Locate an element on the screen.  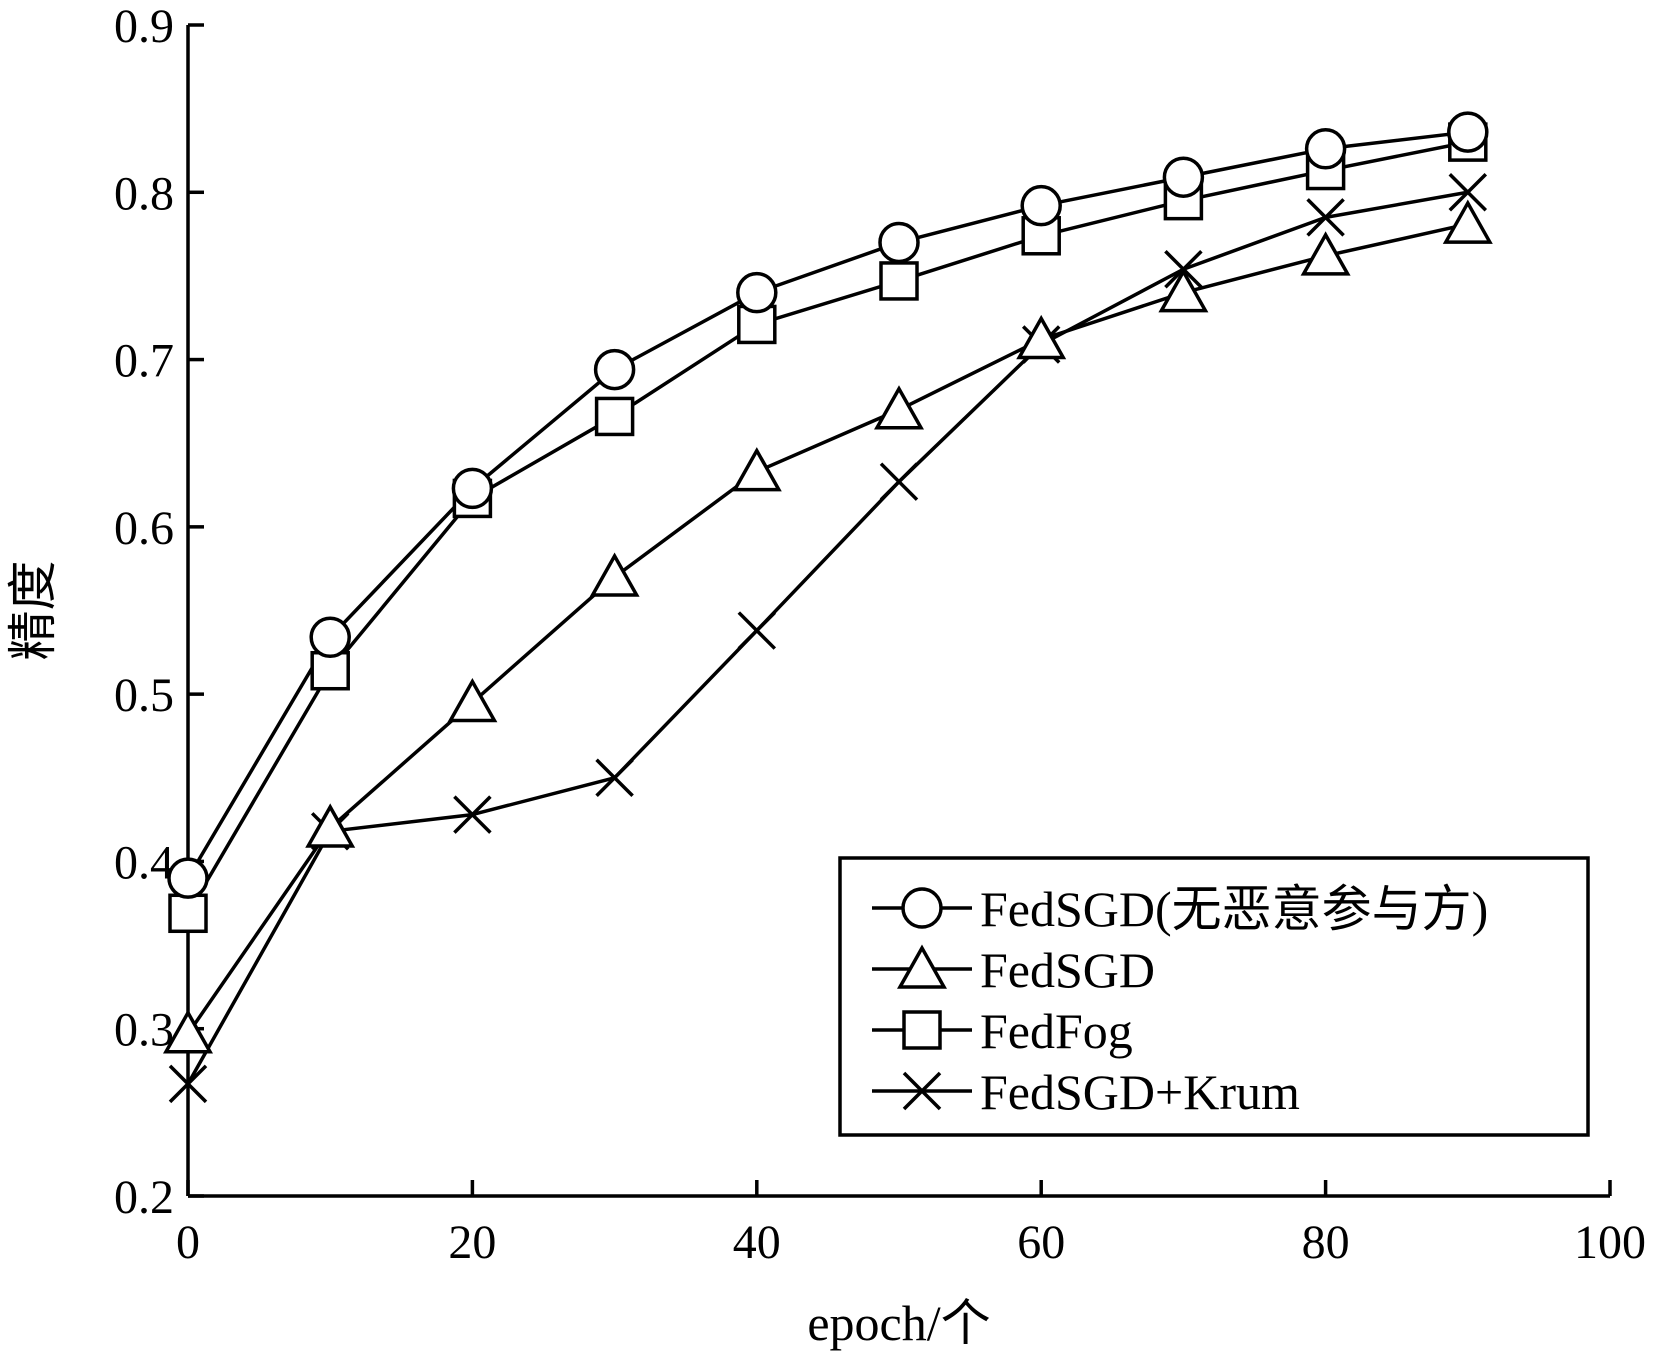
x-tick-label: 20 is located at coordinates (472, 1242).